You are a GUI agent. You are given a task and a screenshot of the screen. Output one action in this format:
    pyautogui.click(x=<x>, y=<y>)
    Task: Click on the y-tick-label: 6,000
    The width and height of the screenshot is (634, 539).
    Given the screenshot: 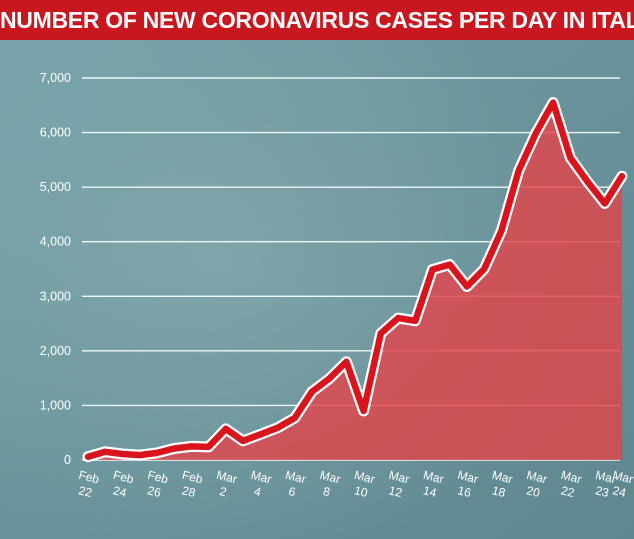 What is the action you would take?
    pyautogui.click(x=55, y=133)
    